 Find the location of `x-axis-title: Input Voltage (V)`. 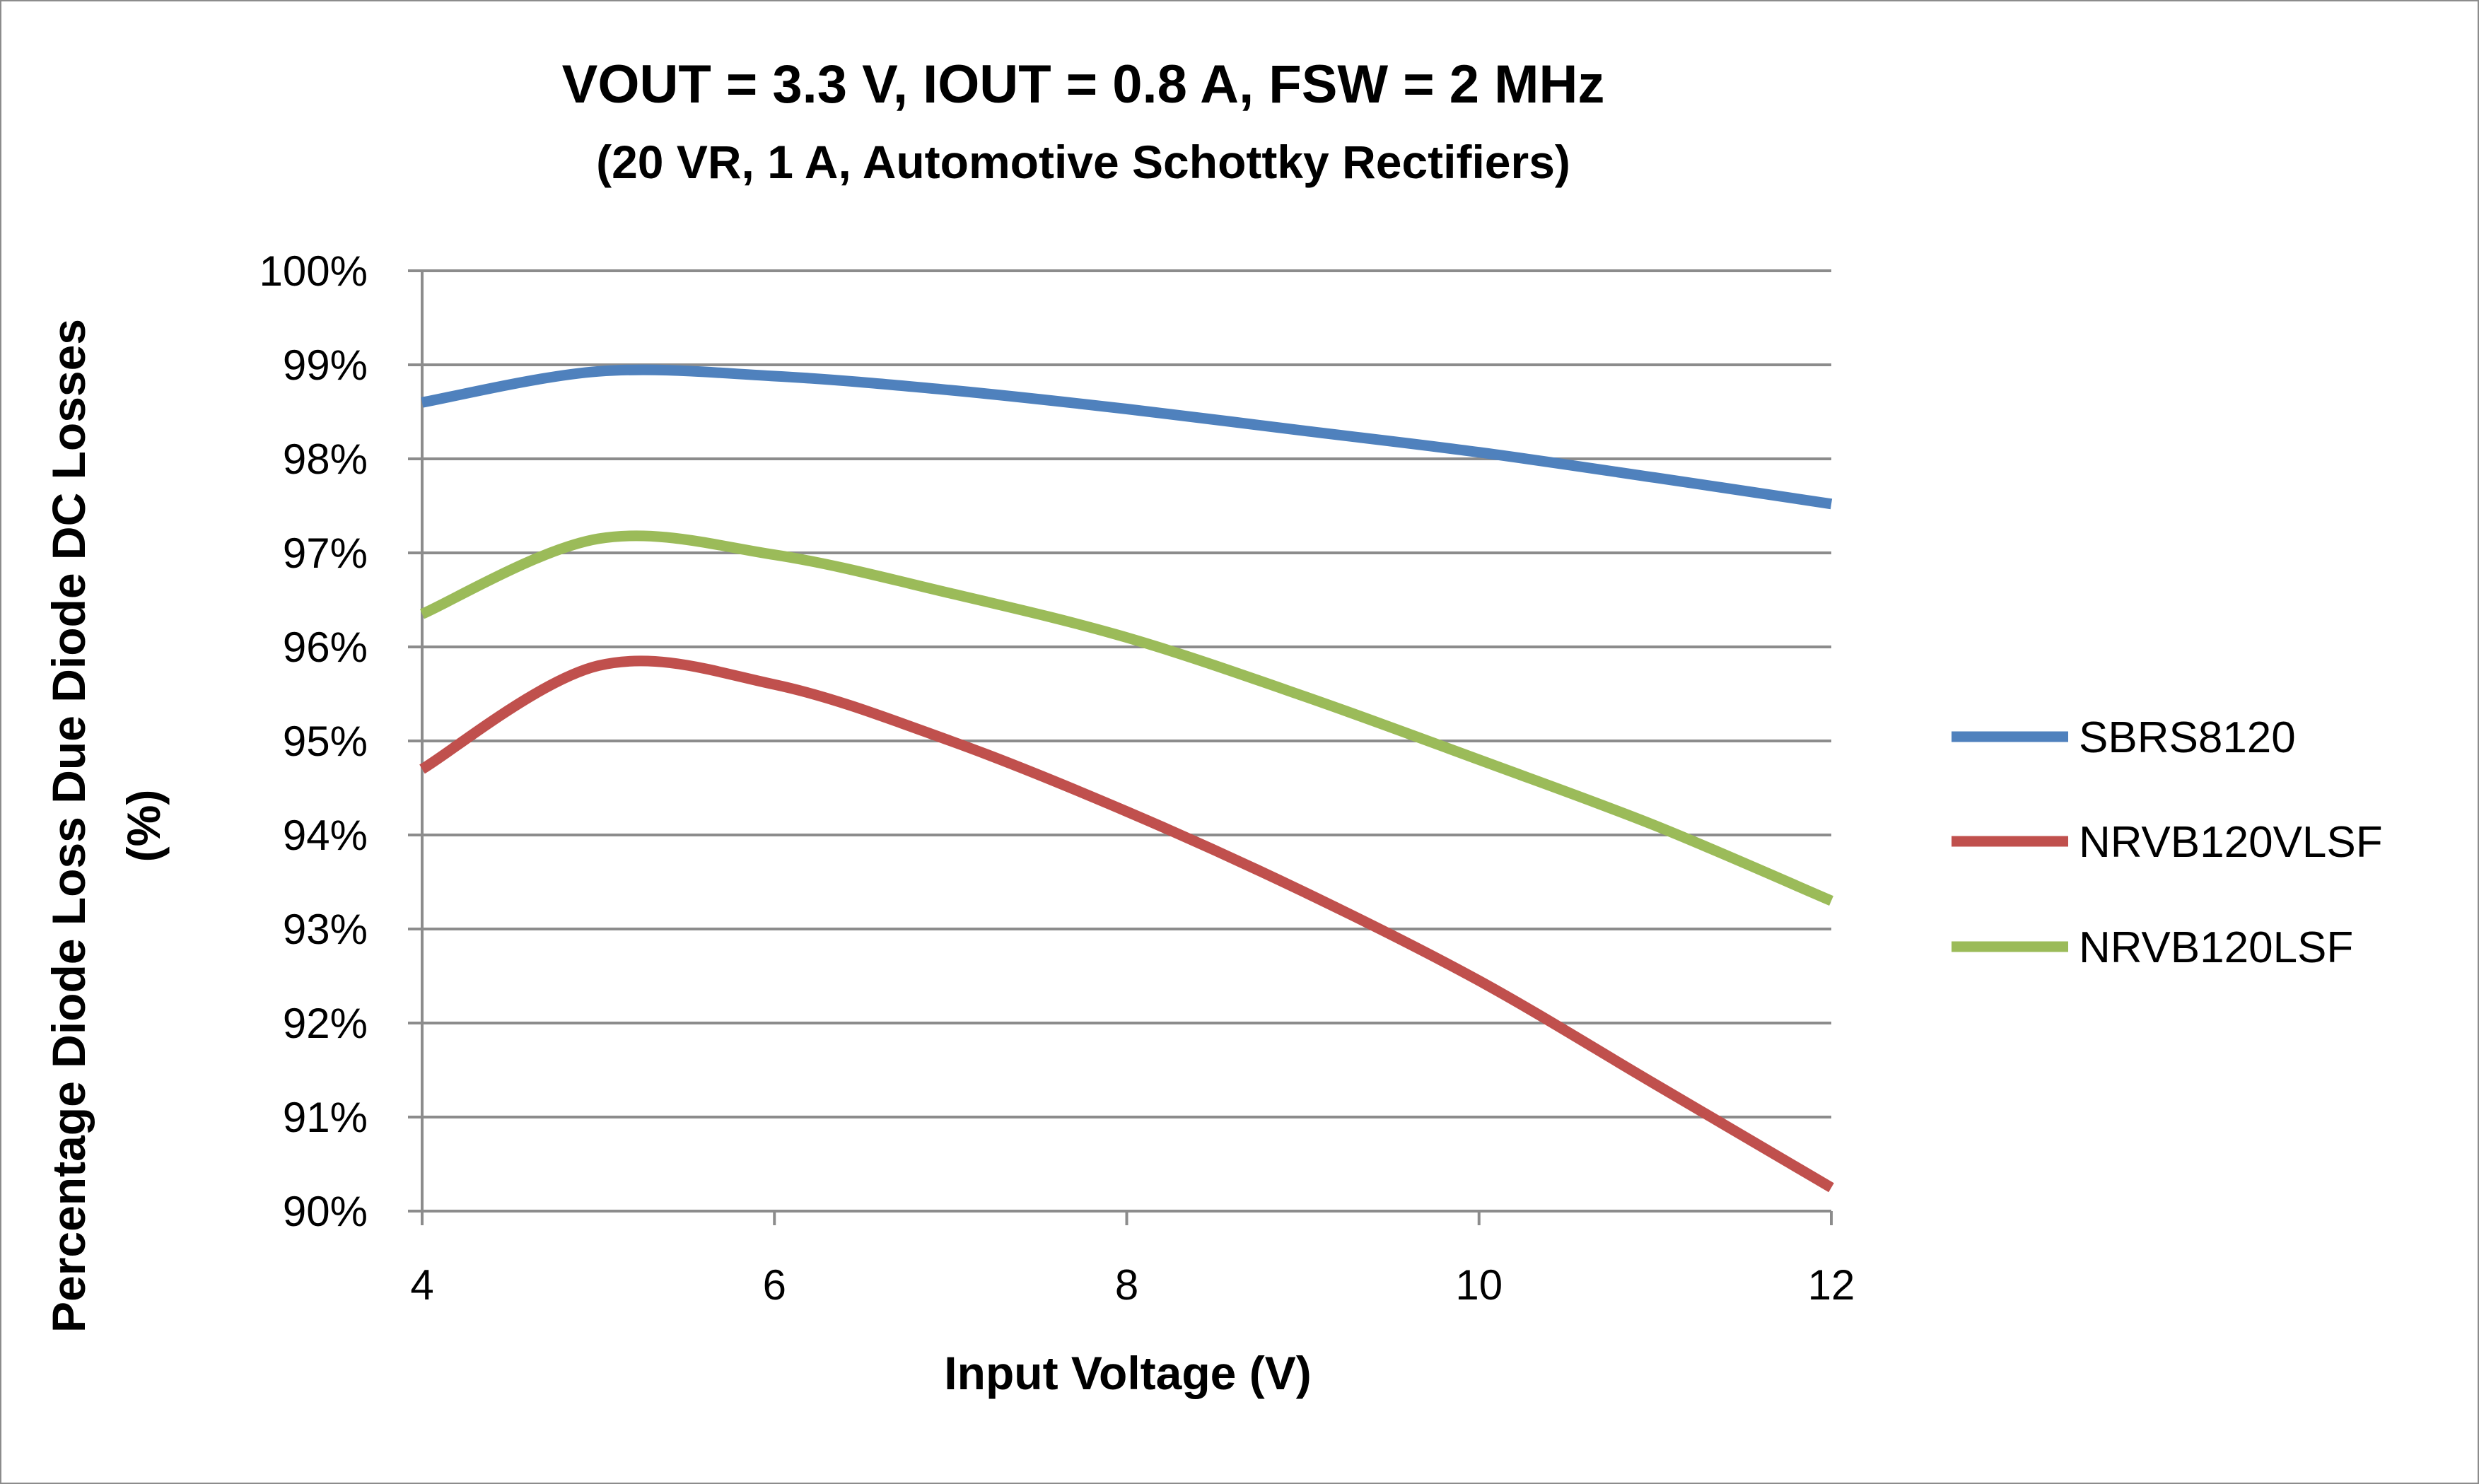

x-axis-title: Input Voltage (V) is located at coordinates (1127, 1373).